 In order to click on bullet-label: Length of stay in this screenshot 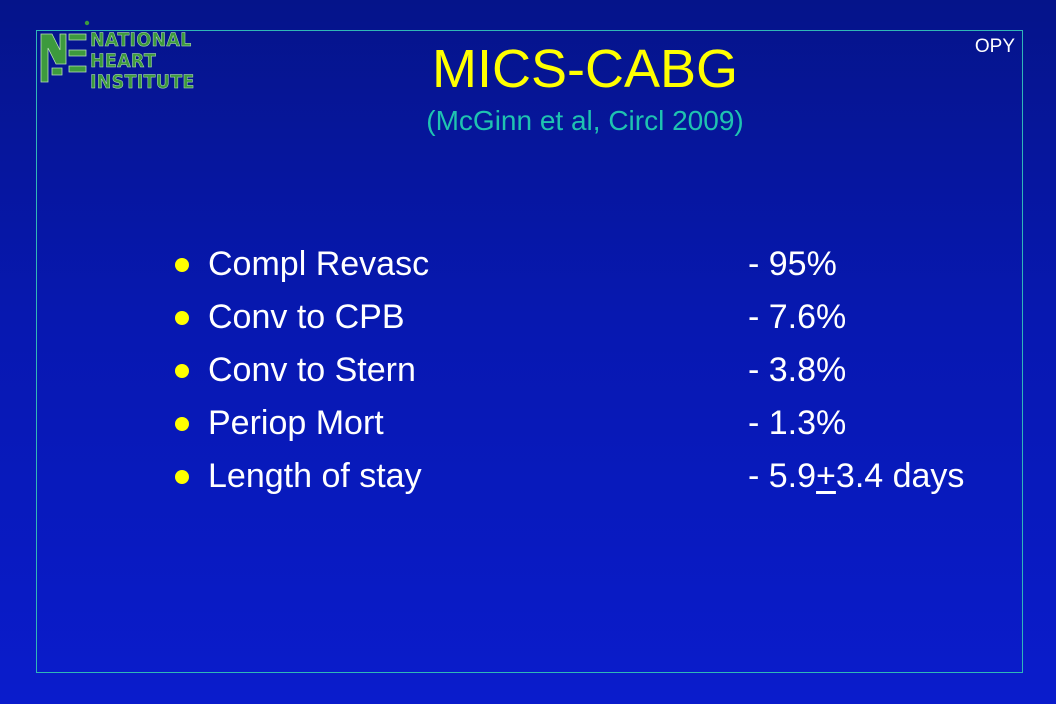, I will do `click(315, 476)`.